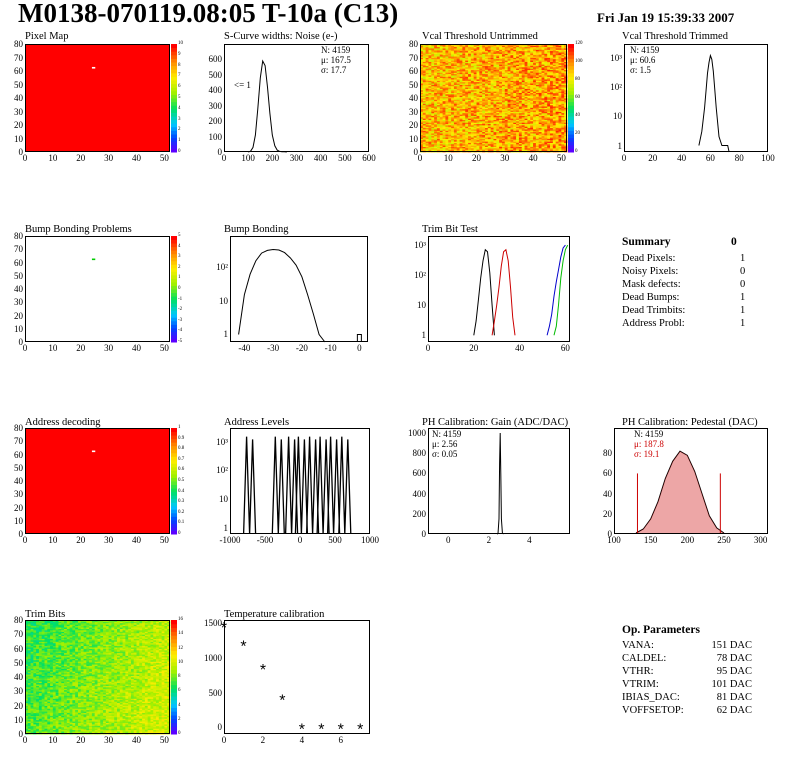  Describe the element at coordinates (137, 540) in the screenshot. I see `address-decoding-x-tick: 40` at that location.